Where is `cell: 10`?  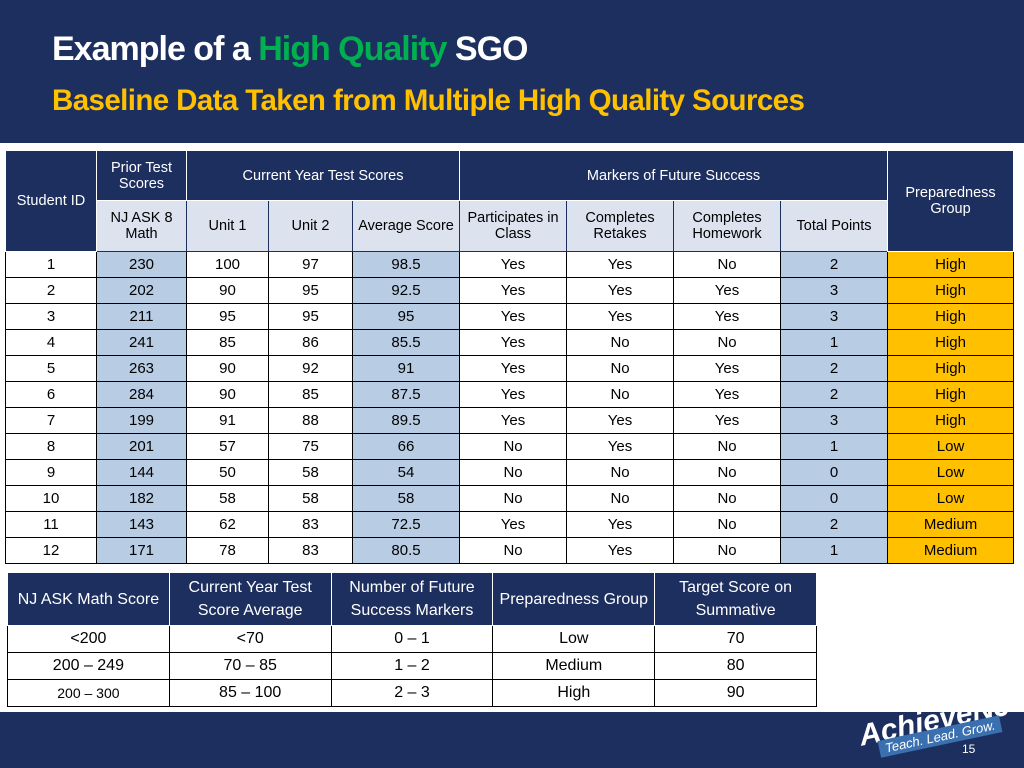 cell: 10 is located at coordinates (51, 498).